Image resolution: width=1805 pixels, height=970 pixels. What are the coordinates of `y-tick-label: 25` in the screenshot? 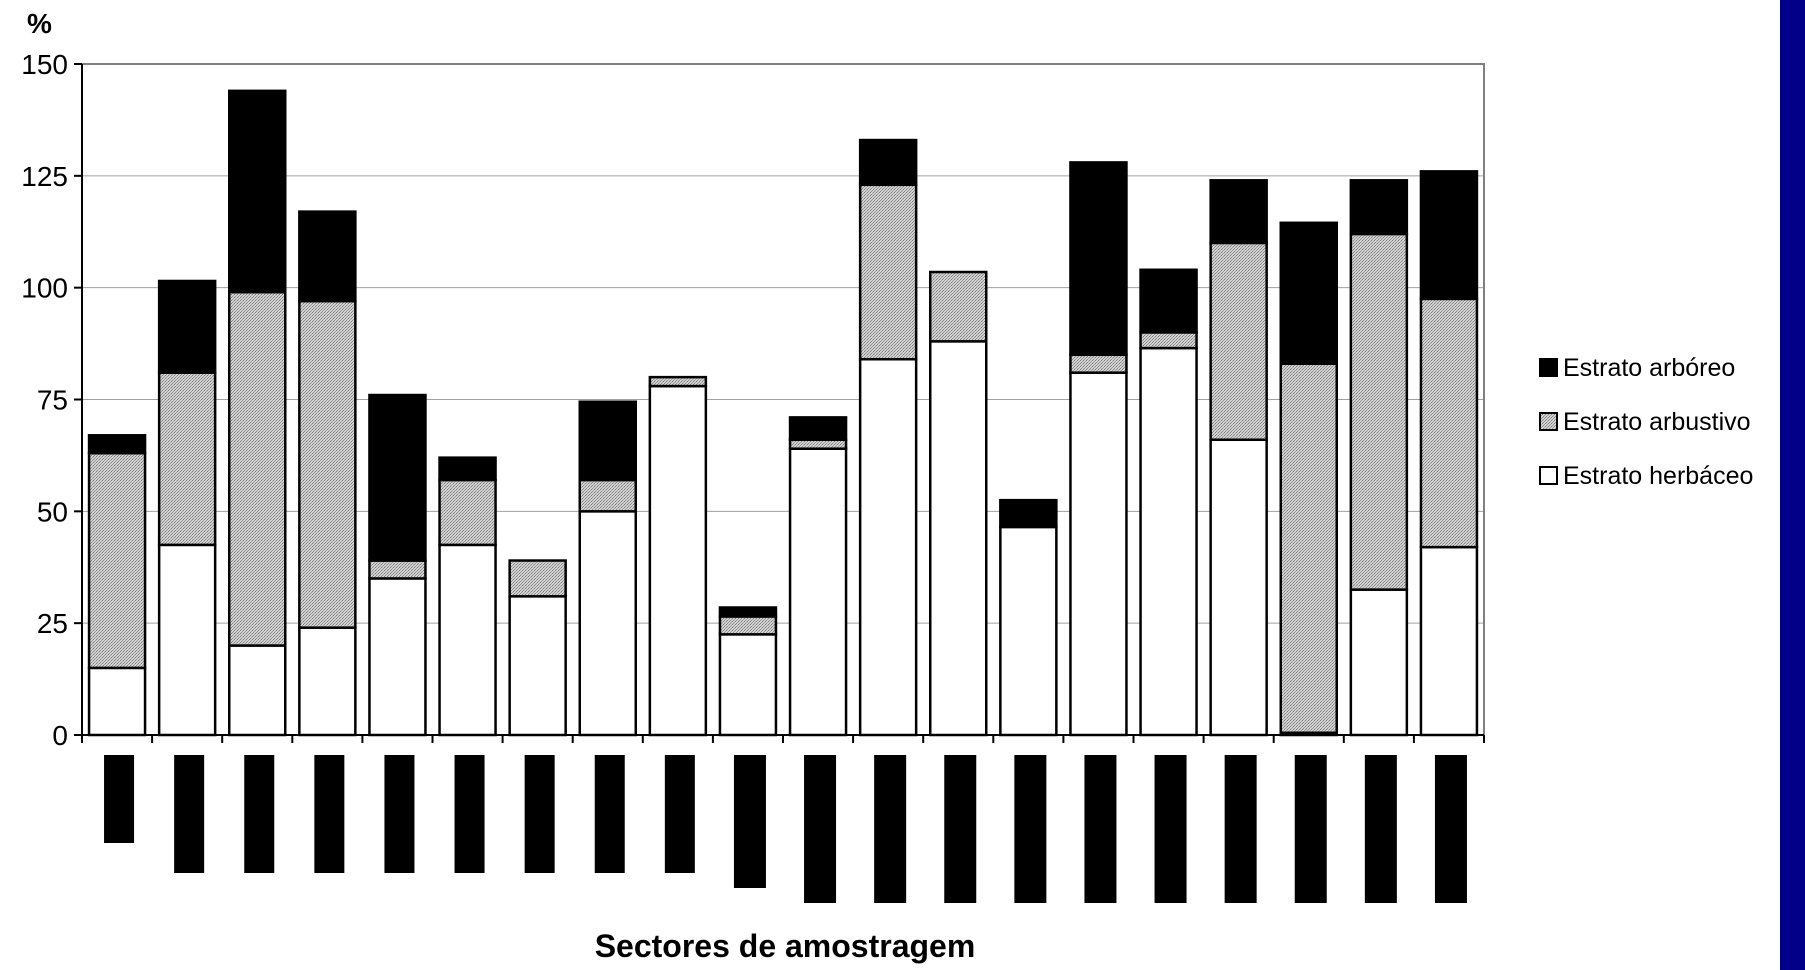 It's located at (52, 623).